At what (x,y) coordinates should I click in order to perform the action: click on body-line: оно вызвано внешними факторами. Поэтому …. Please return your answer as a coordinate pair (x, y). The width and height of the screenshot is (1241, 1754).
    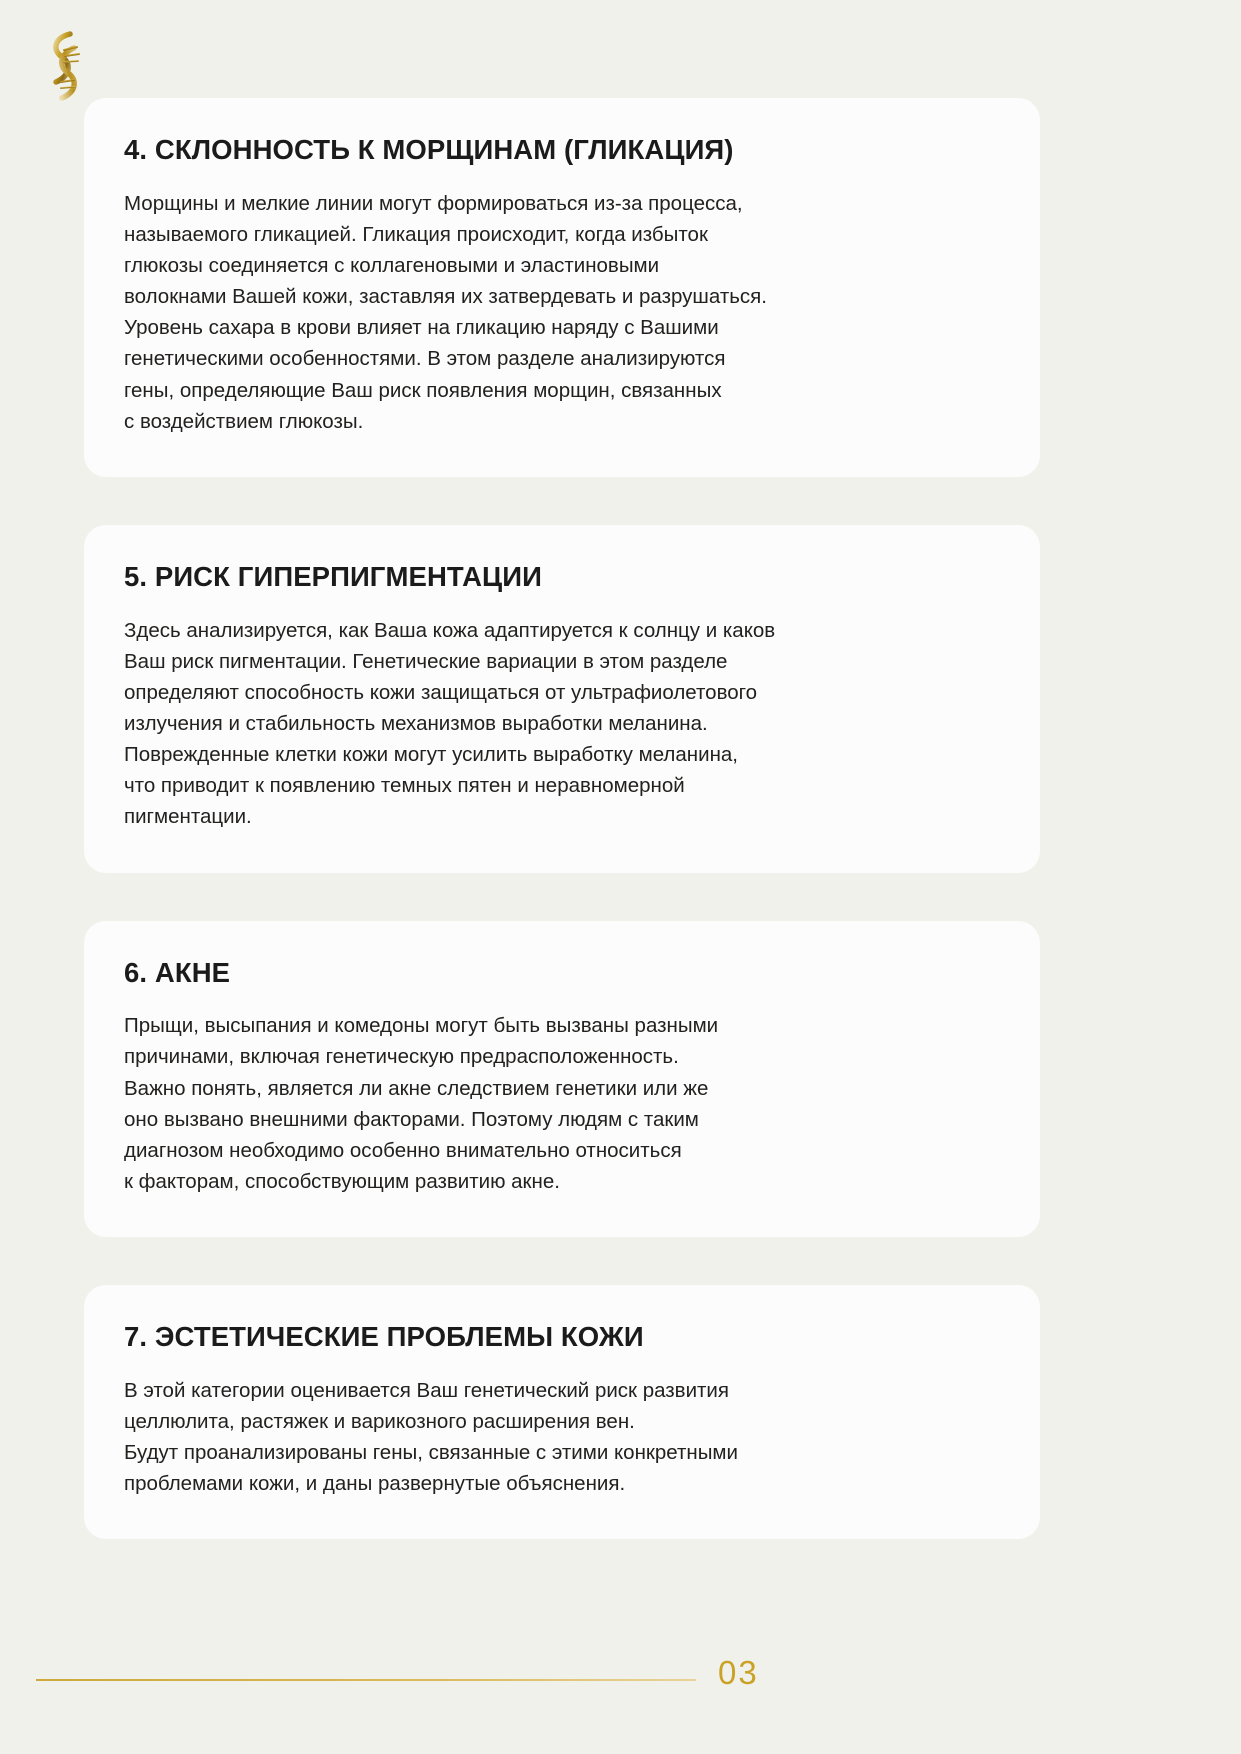
    Looking at the image, I should click on (411, 1119).